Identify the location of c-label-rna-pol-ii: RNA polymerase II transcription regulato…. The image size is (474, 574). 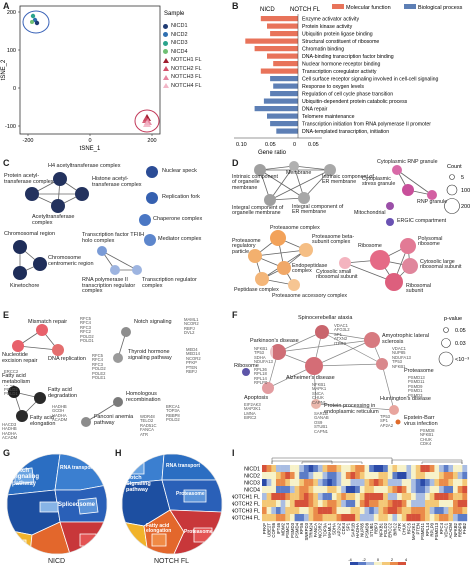
(109, 285).